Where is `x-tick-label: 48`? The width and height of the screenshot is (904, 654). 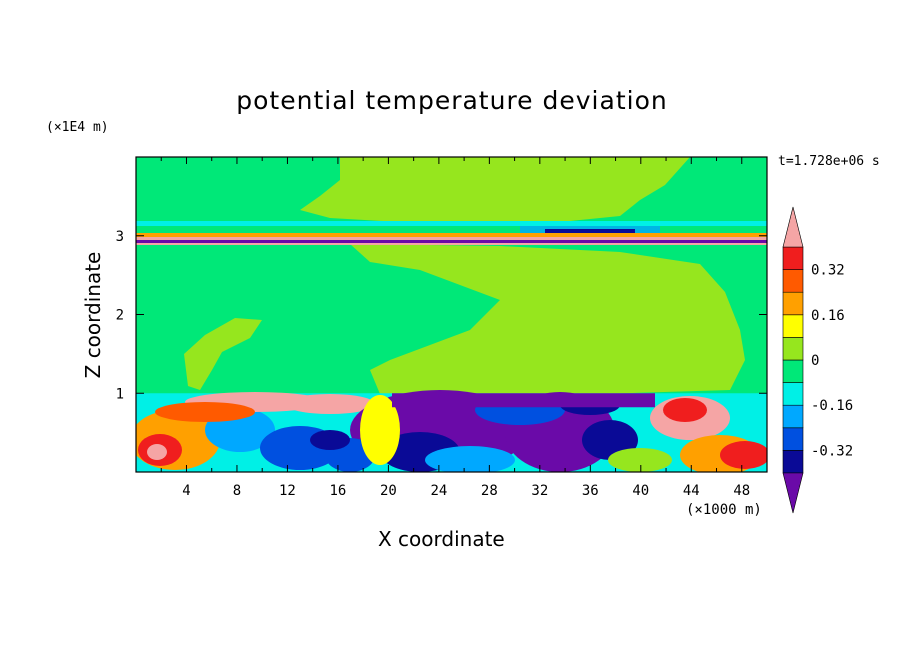 x-tick-label: 48 is located at coordinates (741, 491).